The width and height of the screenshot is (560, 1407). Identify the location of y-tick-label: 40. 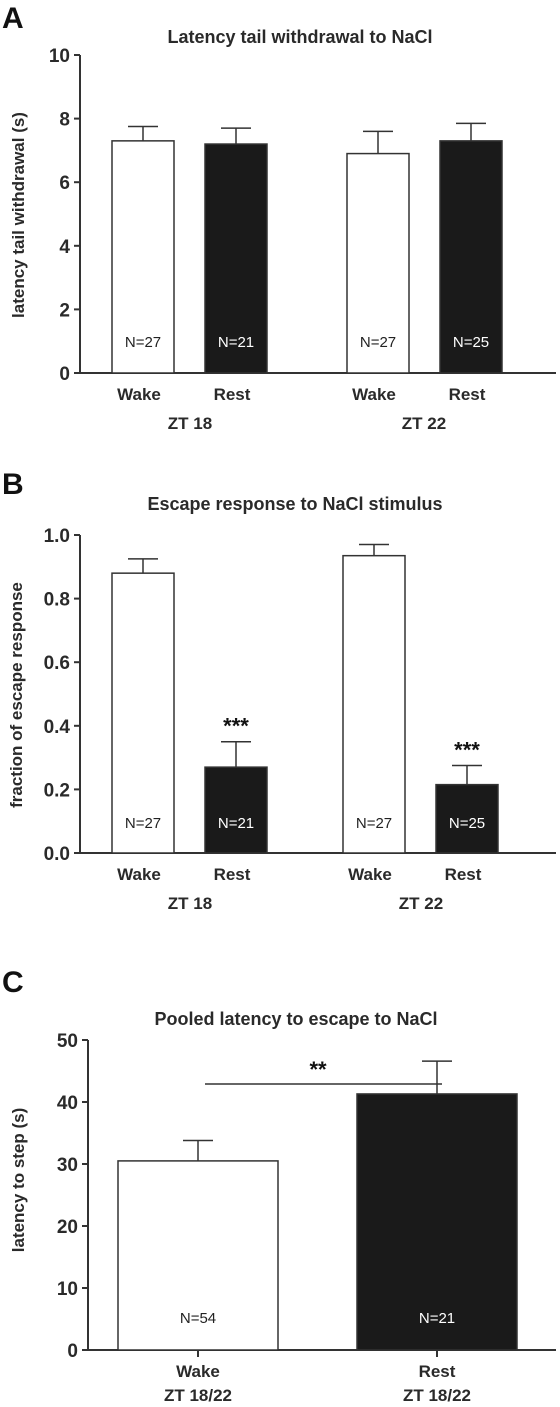
(67, 1103).